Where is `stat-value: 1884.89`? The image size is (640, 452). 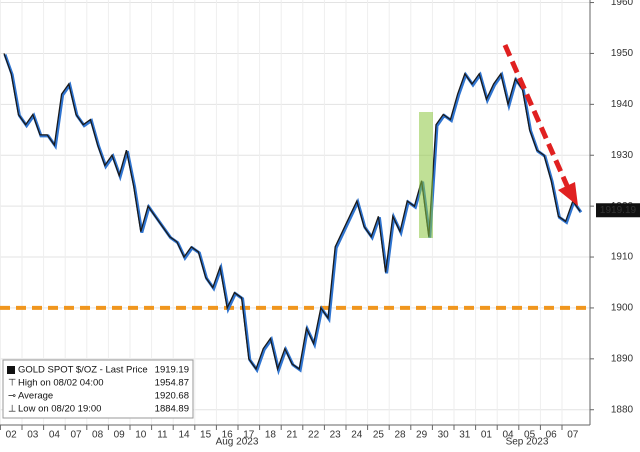 stat-value: 1884.89 is located at coordinates (172, 409).